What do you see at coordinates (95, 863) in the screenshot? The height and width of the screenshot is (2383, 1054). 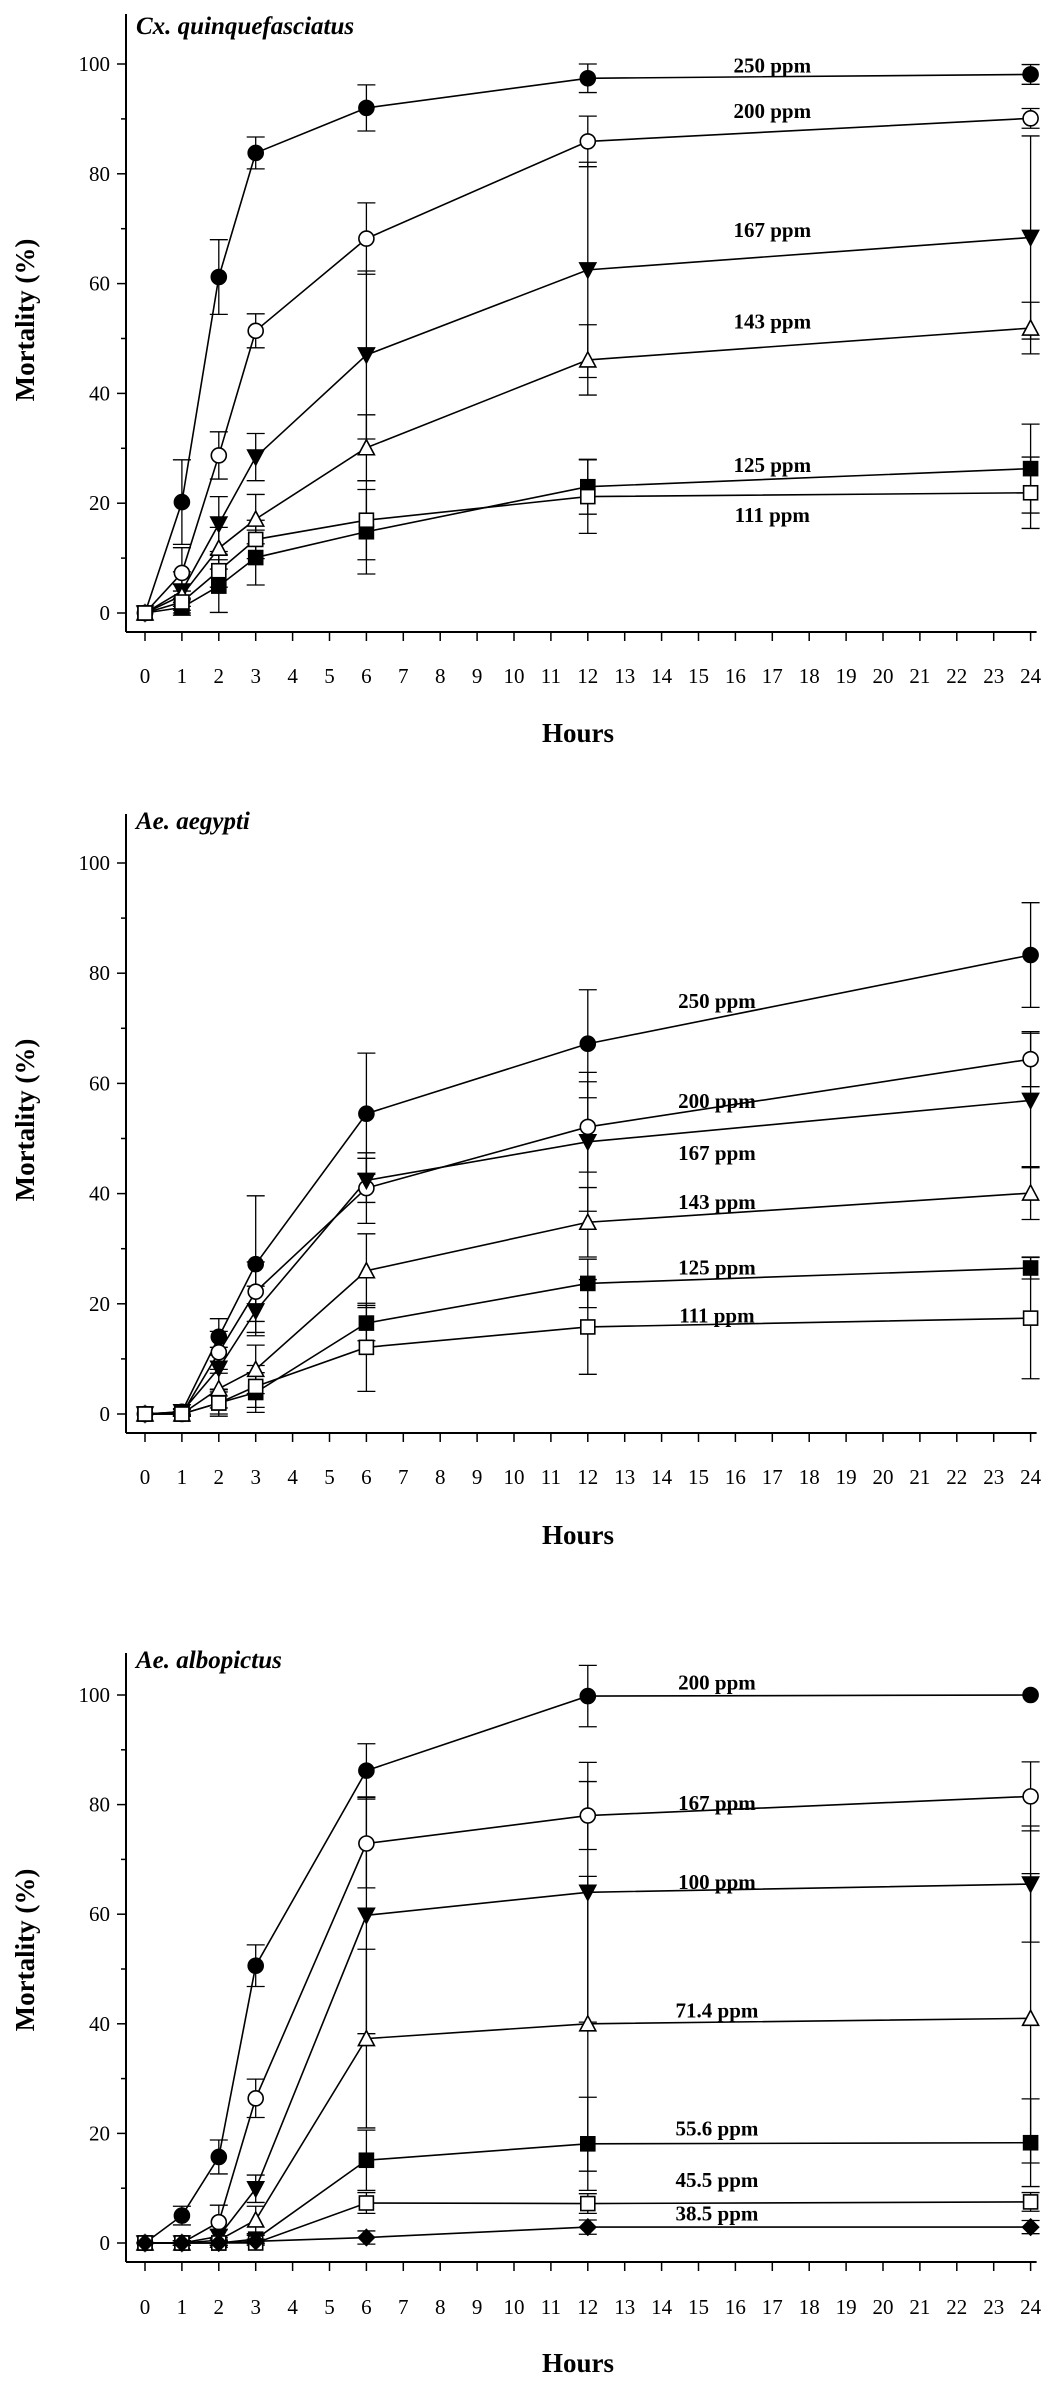 I see `y-tick-label: 100` at bounding box center [95, 863].